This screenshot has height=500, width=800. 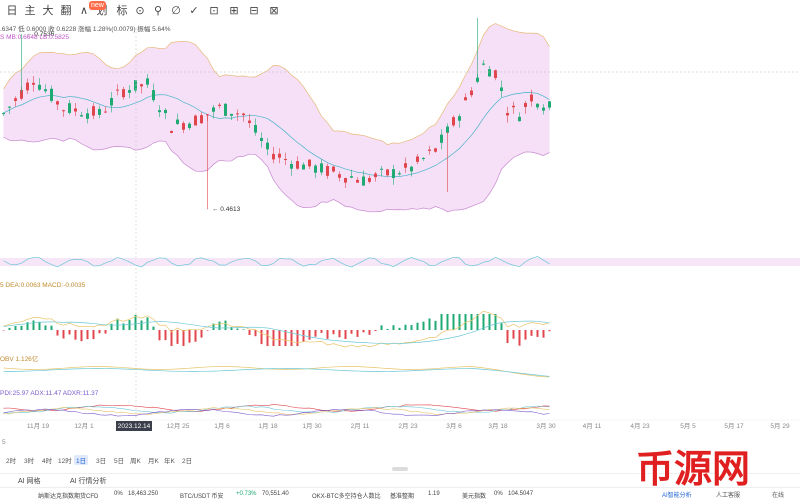 What do you see at coordinates (521, 494) in the screenshot?
I see `ticker-dxy-value: 104.5047` at bounding box center [521, 494].